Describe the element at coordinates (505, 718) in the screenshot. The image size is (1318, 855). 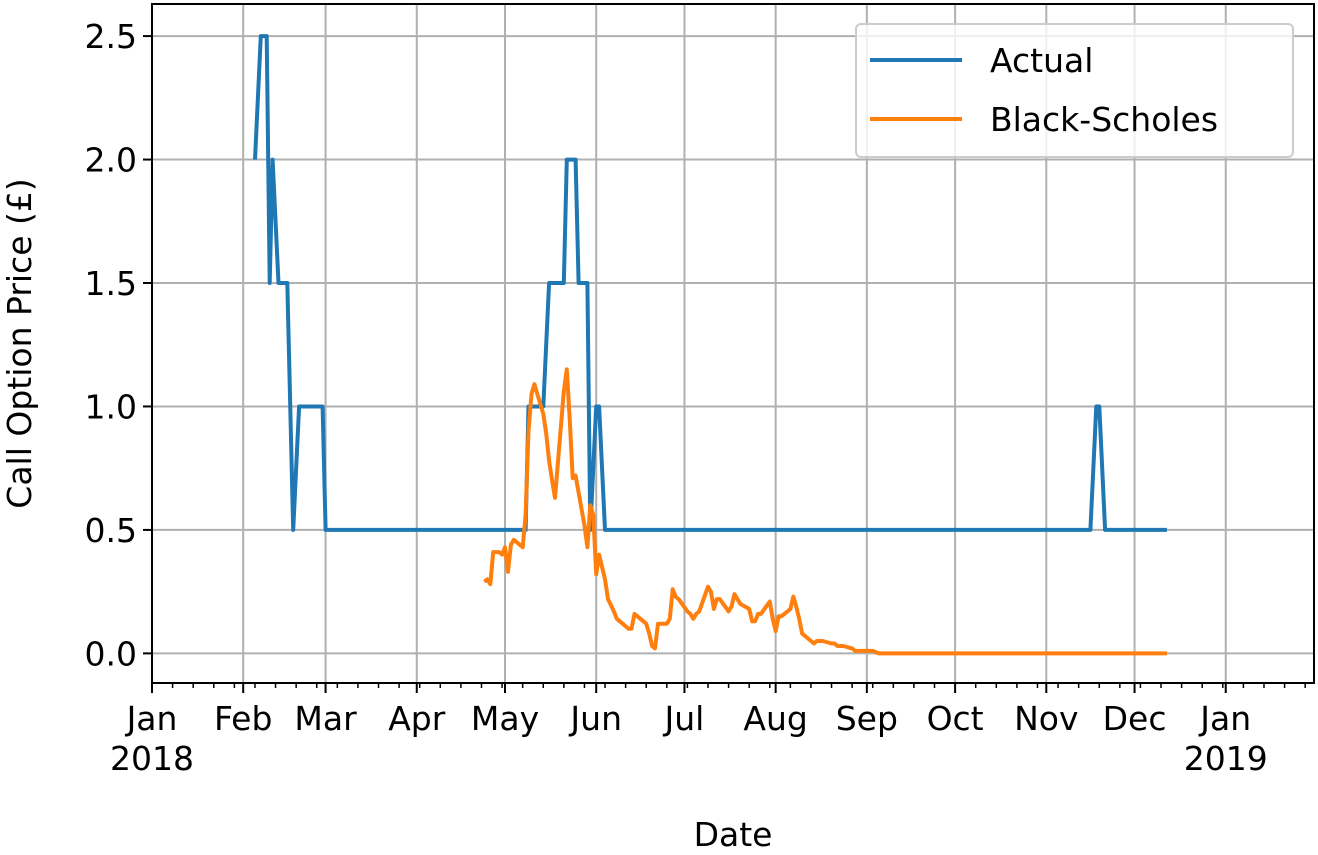
I see `x-tick-label: May` at that location.